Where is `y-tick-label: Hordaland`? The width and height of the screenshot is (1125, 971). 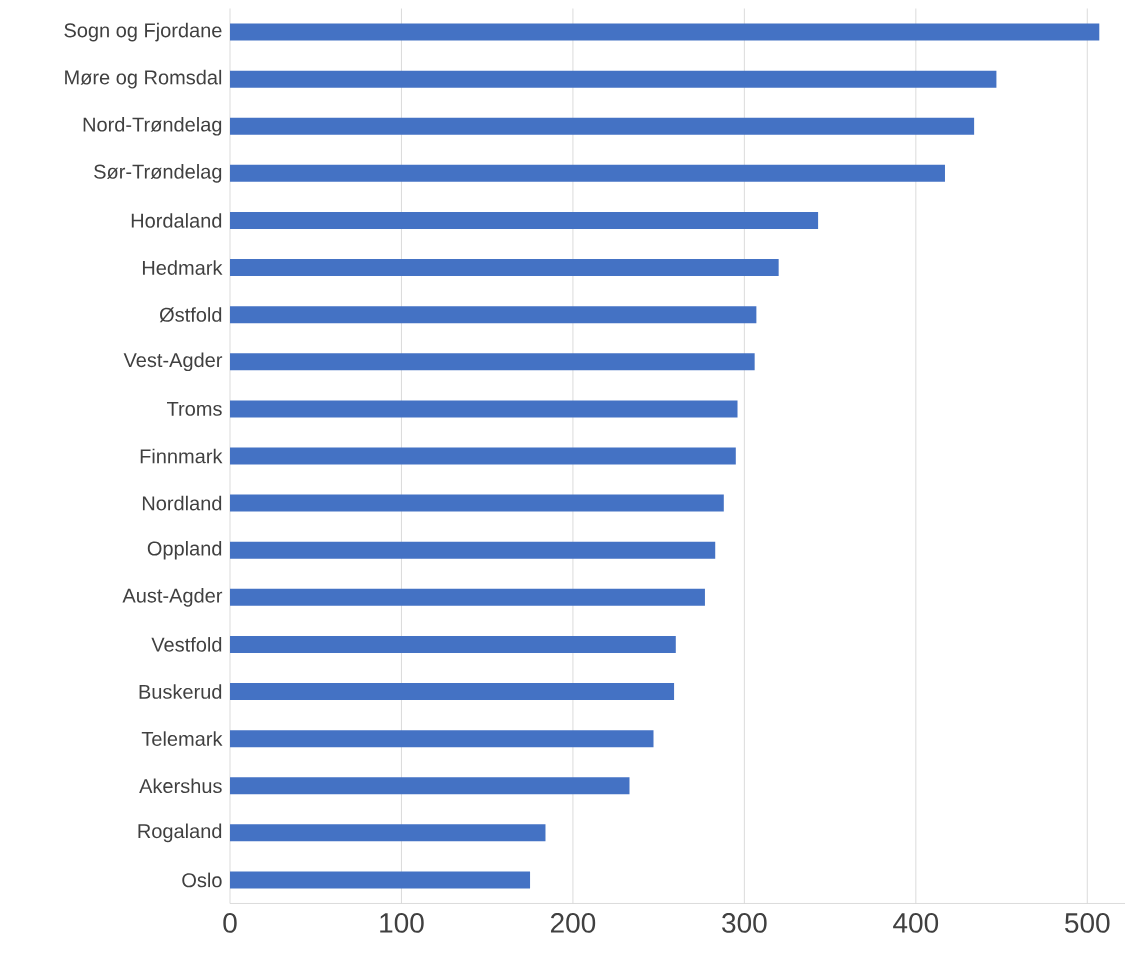
y-tick-label: Hordaland is located at coordinates (176, 220).